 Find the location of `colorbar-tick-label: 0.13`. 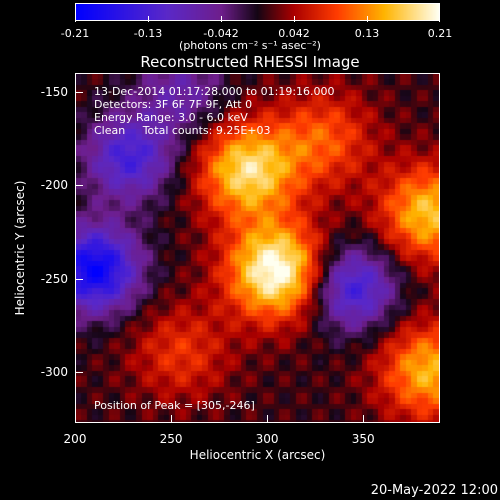

colorbar-tick-label: 0.13 is located at coordinates (367, 33).